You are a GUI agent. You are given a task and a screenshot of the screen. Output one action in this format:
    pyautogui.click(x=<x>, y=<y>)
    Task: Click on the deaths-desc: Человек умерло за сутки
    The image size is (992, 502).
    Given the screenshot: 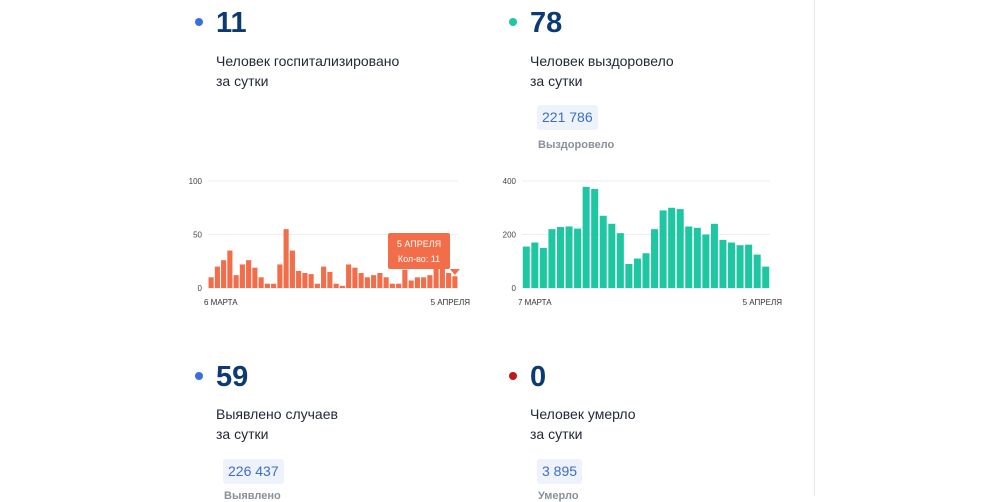 What is the action you would take?
    pyautogui.click(x=650, y=424)
    